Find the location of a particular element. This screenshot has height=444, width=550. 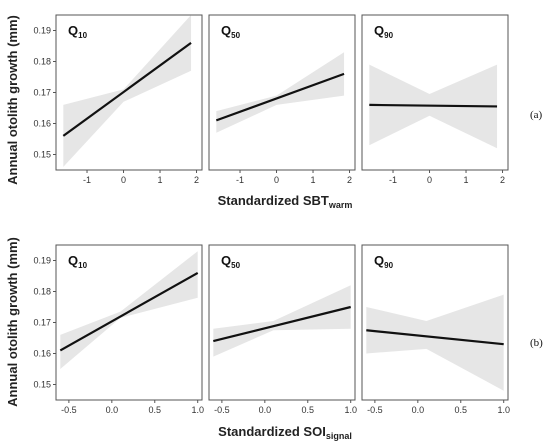

panel-q50: -0.5 0.0 0.5 1.0 Q50 is located at coordinates (282, 329).